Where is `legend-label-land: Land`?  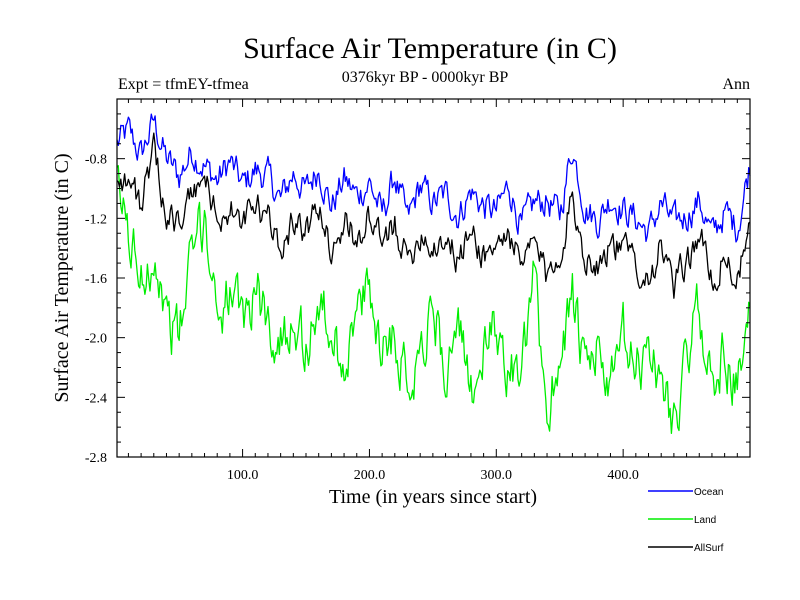
legend-label-land: Land is located at coordinates (705, 520).